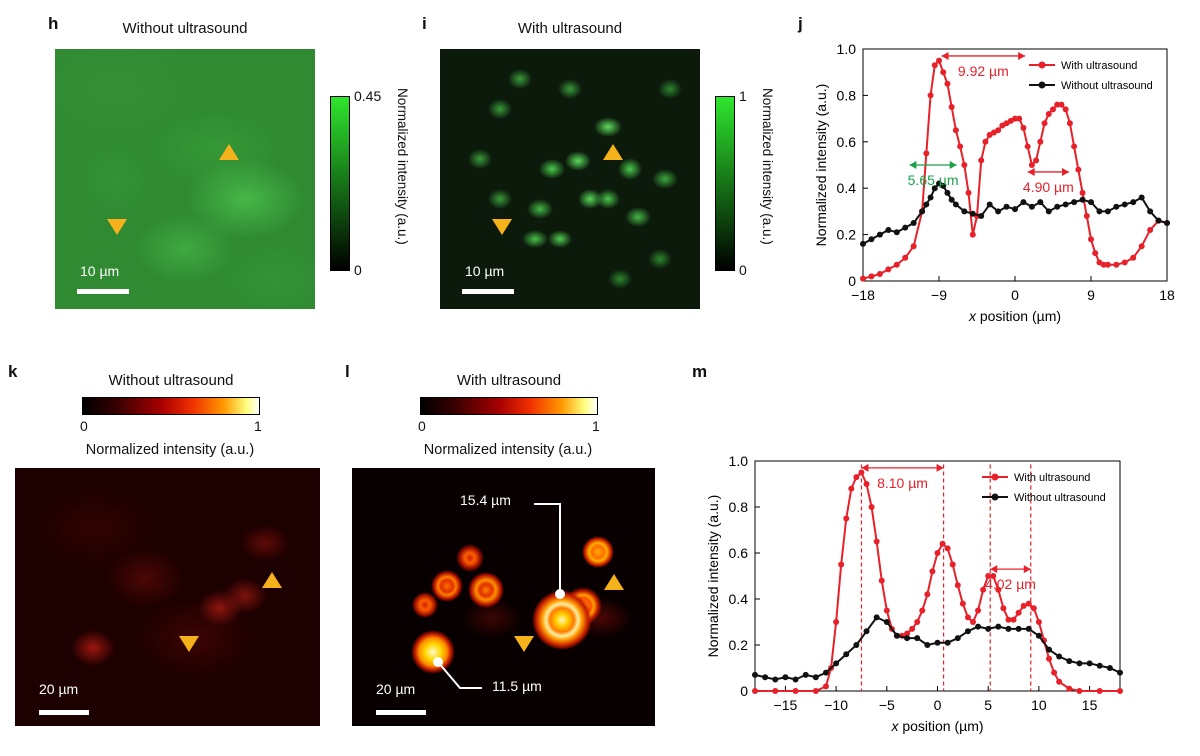 The image size is (1200, 756). I want to click on colorbar-i, so click(725, 183).